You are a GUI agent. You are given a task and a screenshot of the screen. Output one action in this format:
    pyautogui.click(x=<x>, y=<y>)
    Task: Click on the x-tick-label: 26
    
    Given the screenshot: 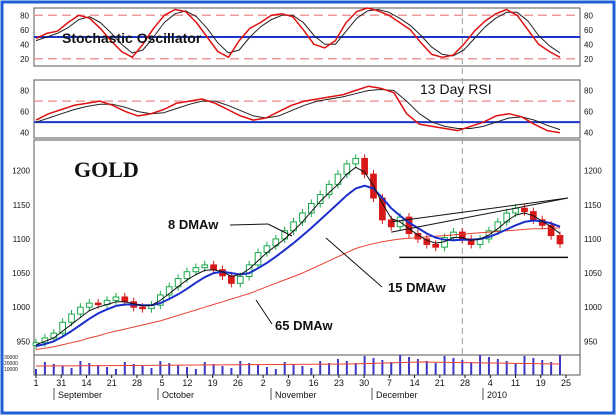 What is the action you would take?
    pyautogui.click(x=238, y=383)
    